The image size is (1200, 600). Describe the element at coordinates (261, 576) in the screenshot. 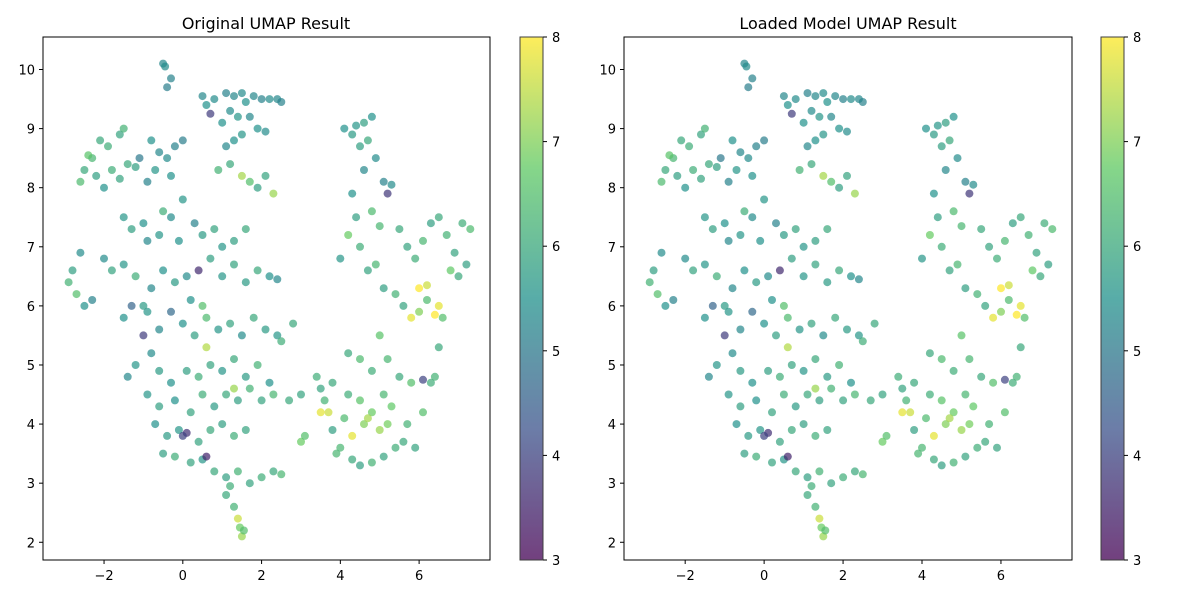

I see `x-tick-label: 2` at that location.